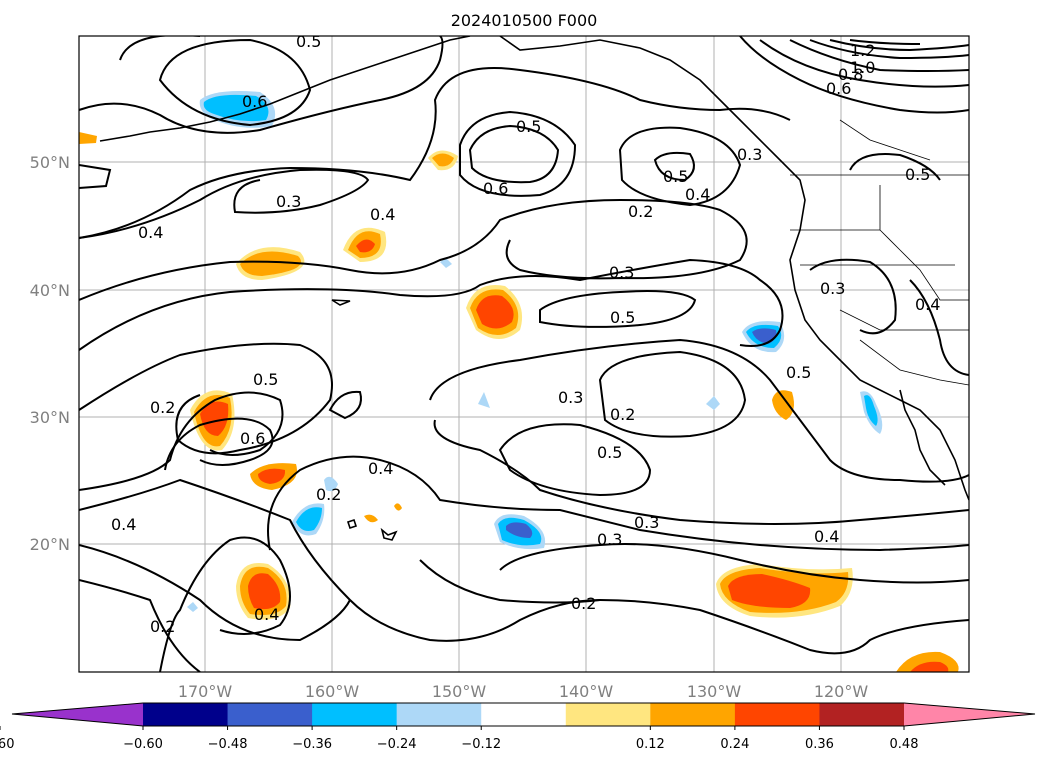 This screenshot has height=765, width=1047. What do you see at coordinates (205, 691) in the screenshot?
I see `longitude-label: 170°W` at bounding box center [205, 691].